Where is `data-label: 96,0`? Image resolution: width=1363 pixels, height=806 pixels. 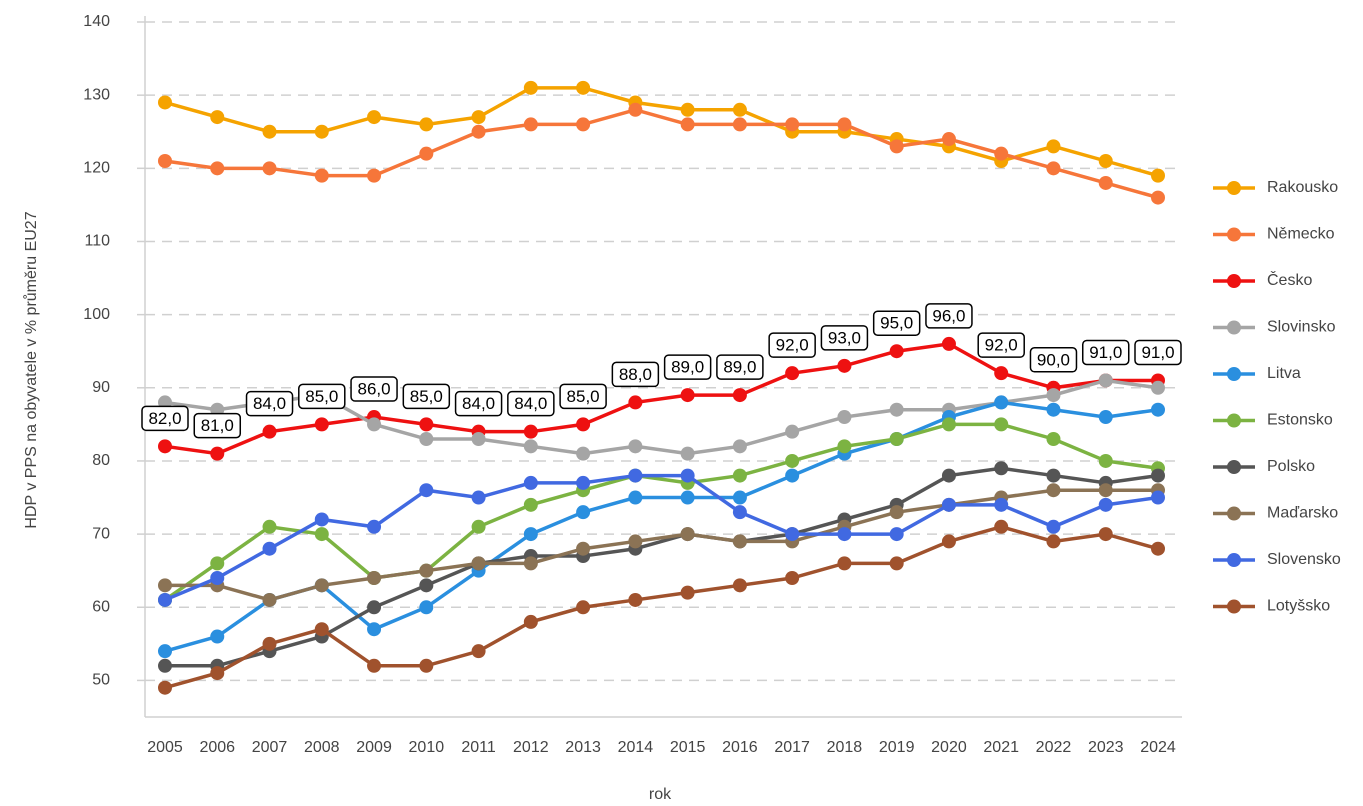
data-label: 96,0 is located at coordinates (949, 316).